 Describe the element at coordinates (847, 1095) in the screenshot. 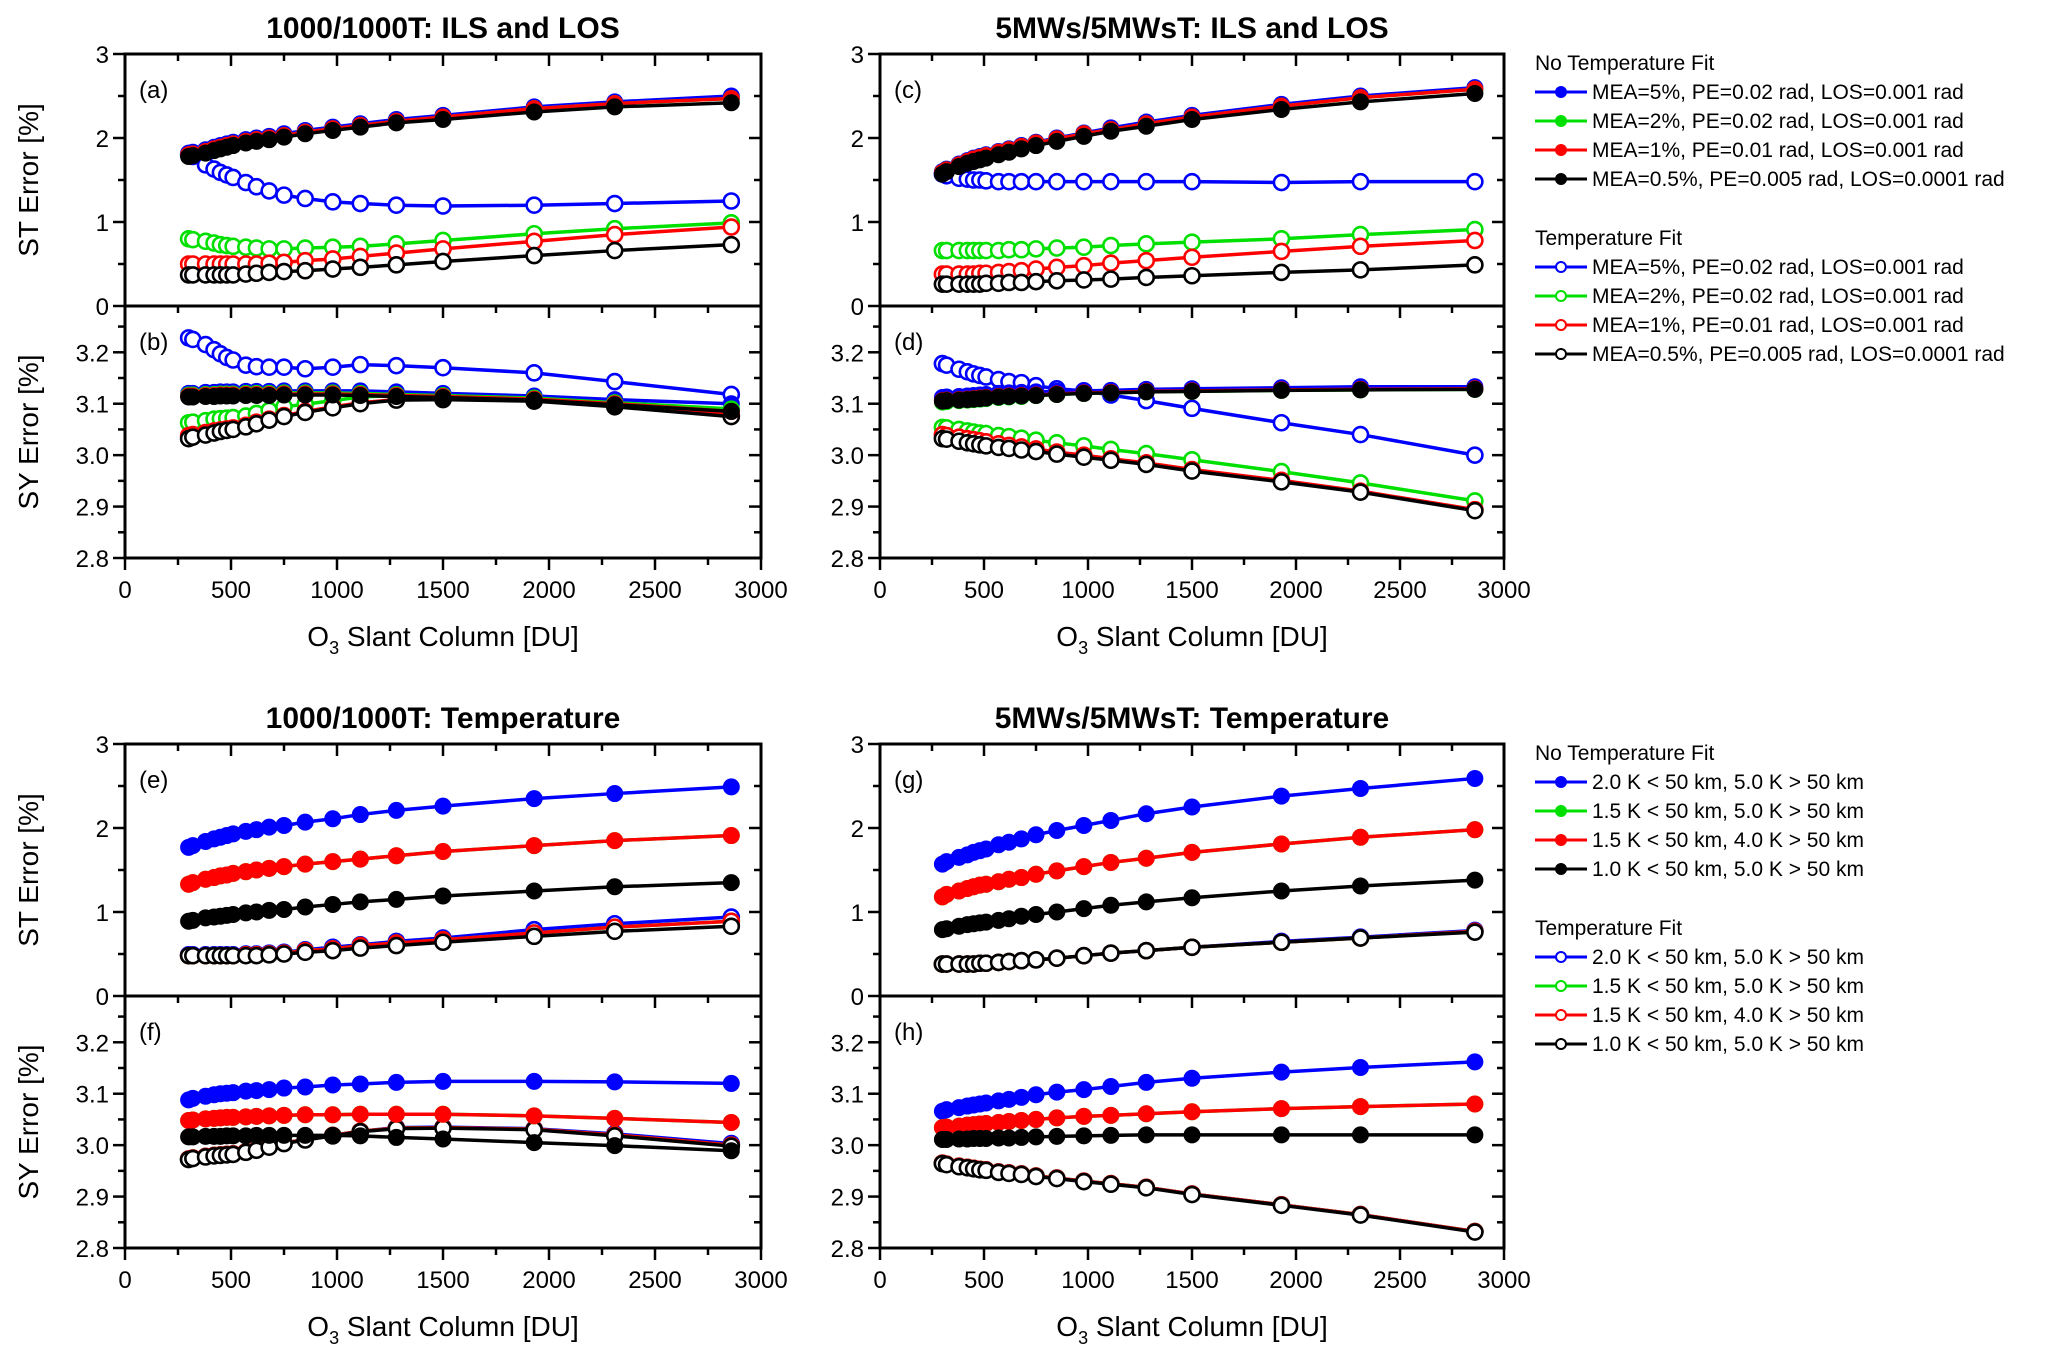

I see `y-tick-label: 3.1` at that location.